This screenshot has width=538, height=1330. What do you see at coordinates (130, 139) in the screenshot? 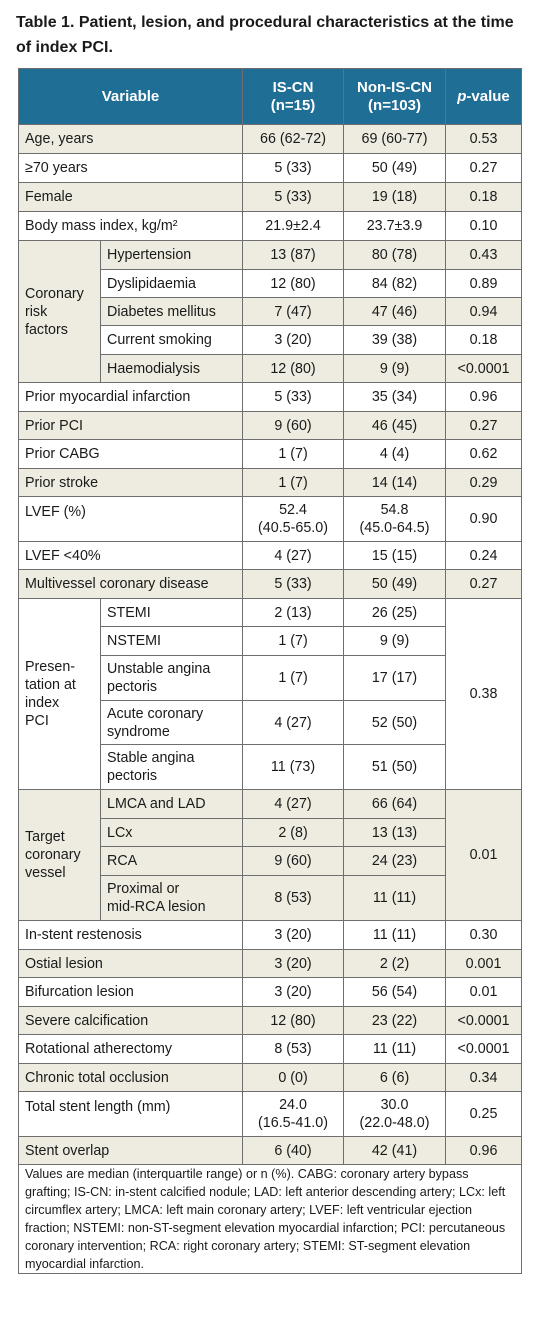
I see `row-label: Age, years` at bounding box center [130, 139].